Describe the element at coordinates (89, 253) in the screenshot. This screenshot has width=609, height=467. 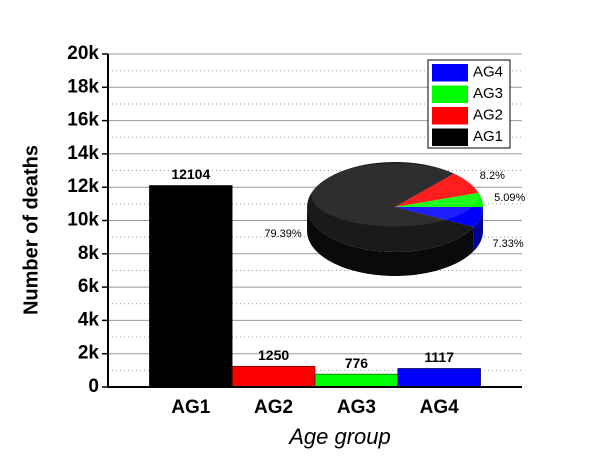
I see `y-tick-label: 8k` at that location.